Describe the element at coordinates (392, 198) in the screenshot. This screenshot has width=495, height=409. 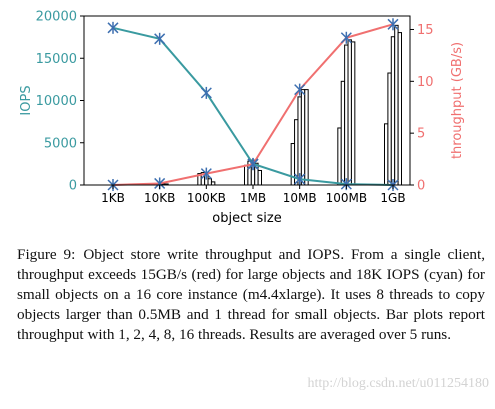
I see `x-tick-label-1GB: 1GB` at that location.